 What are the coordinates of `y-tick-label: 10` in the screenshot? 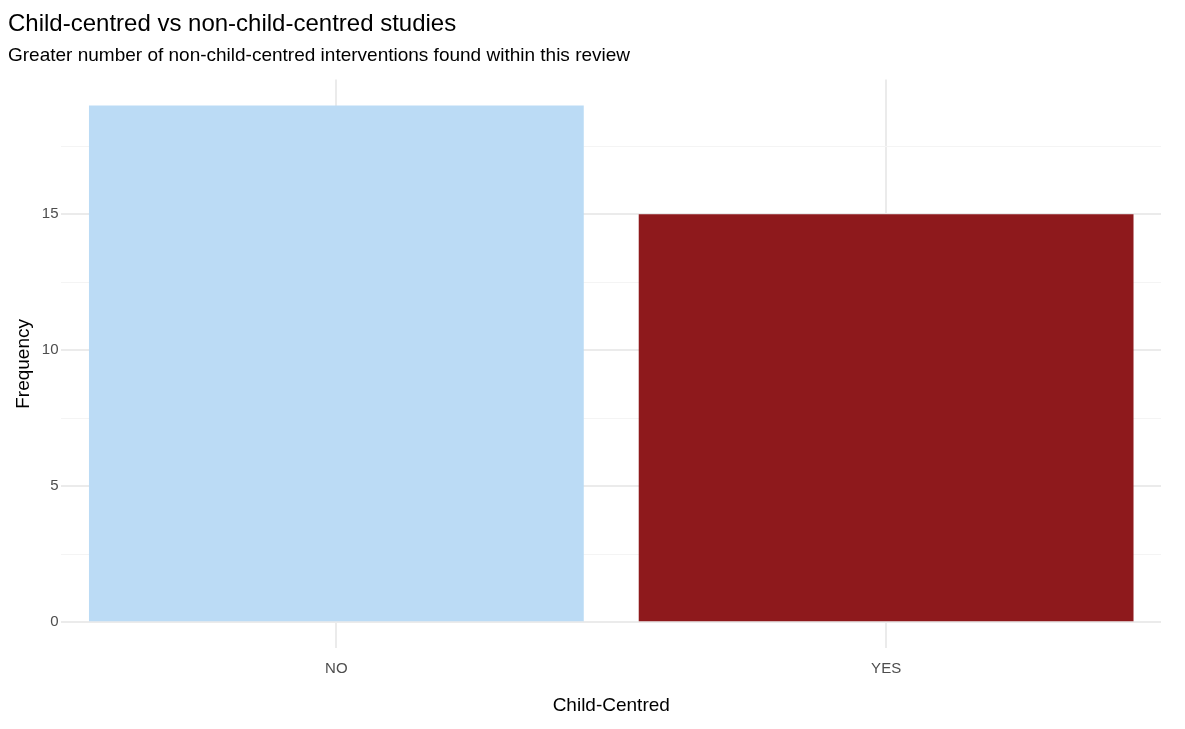 It's located at (50, 349).